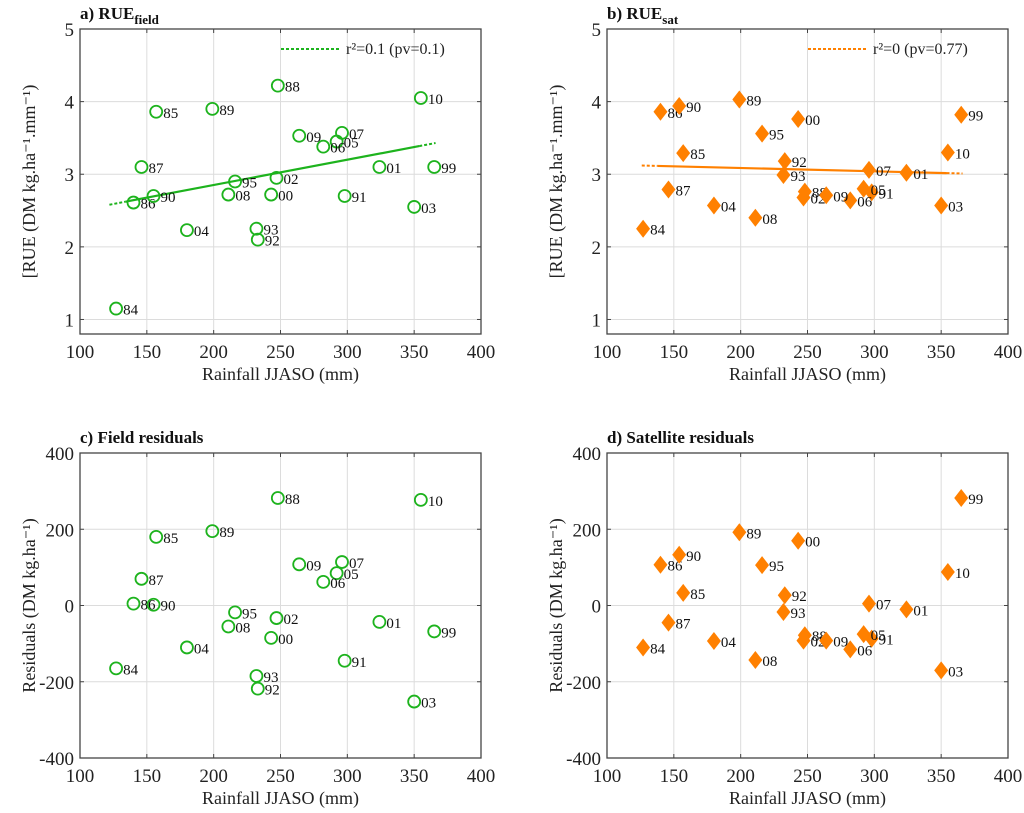 This screenshot has width=1024, height=813. What do you see at coordinates (556, 182) in the screenshot?
I see `y-axis-label: [RUE (DM kg.ha⁻¹.mm⁻¹)` at bounding box center [556, 182].